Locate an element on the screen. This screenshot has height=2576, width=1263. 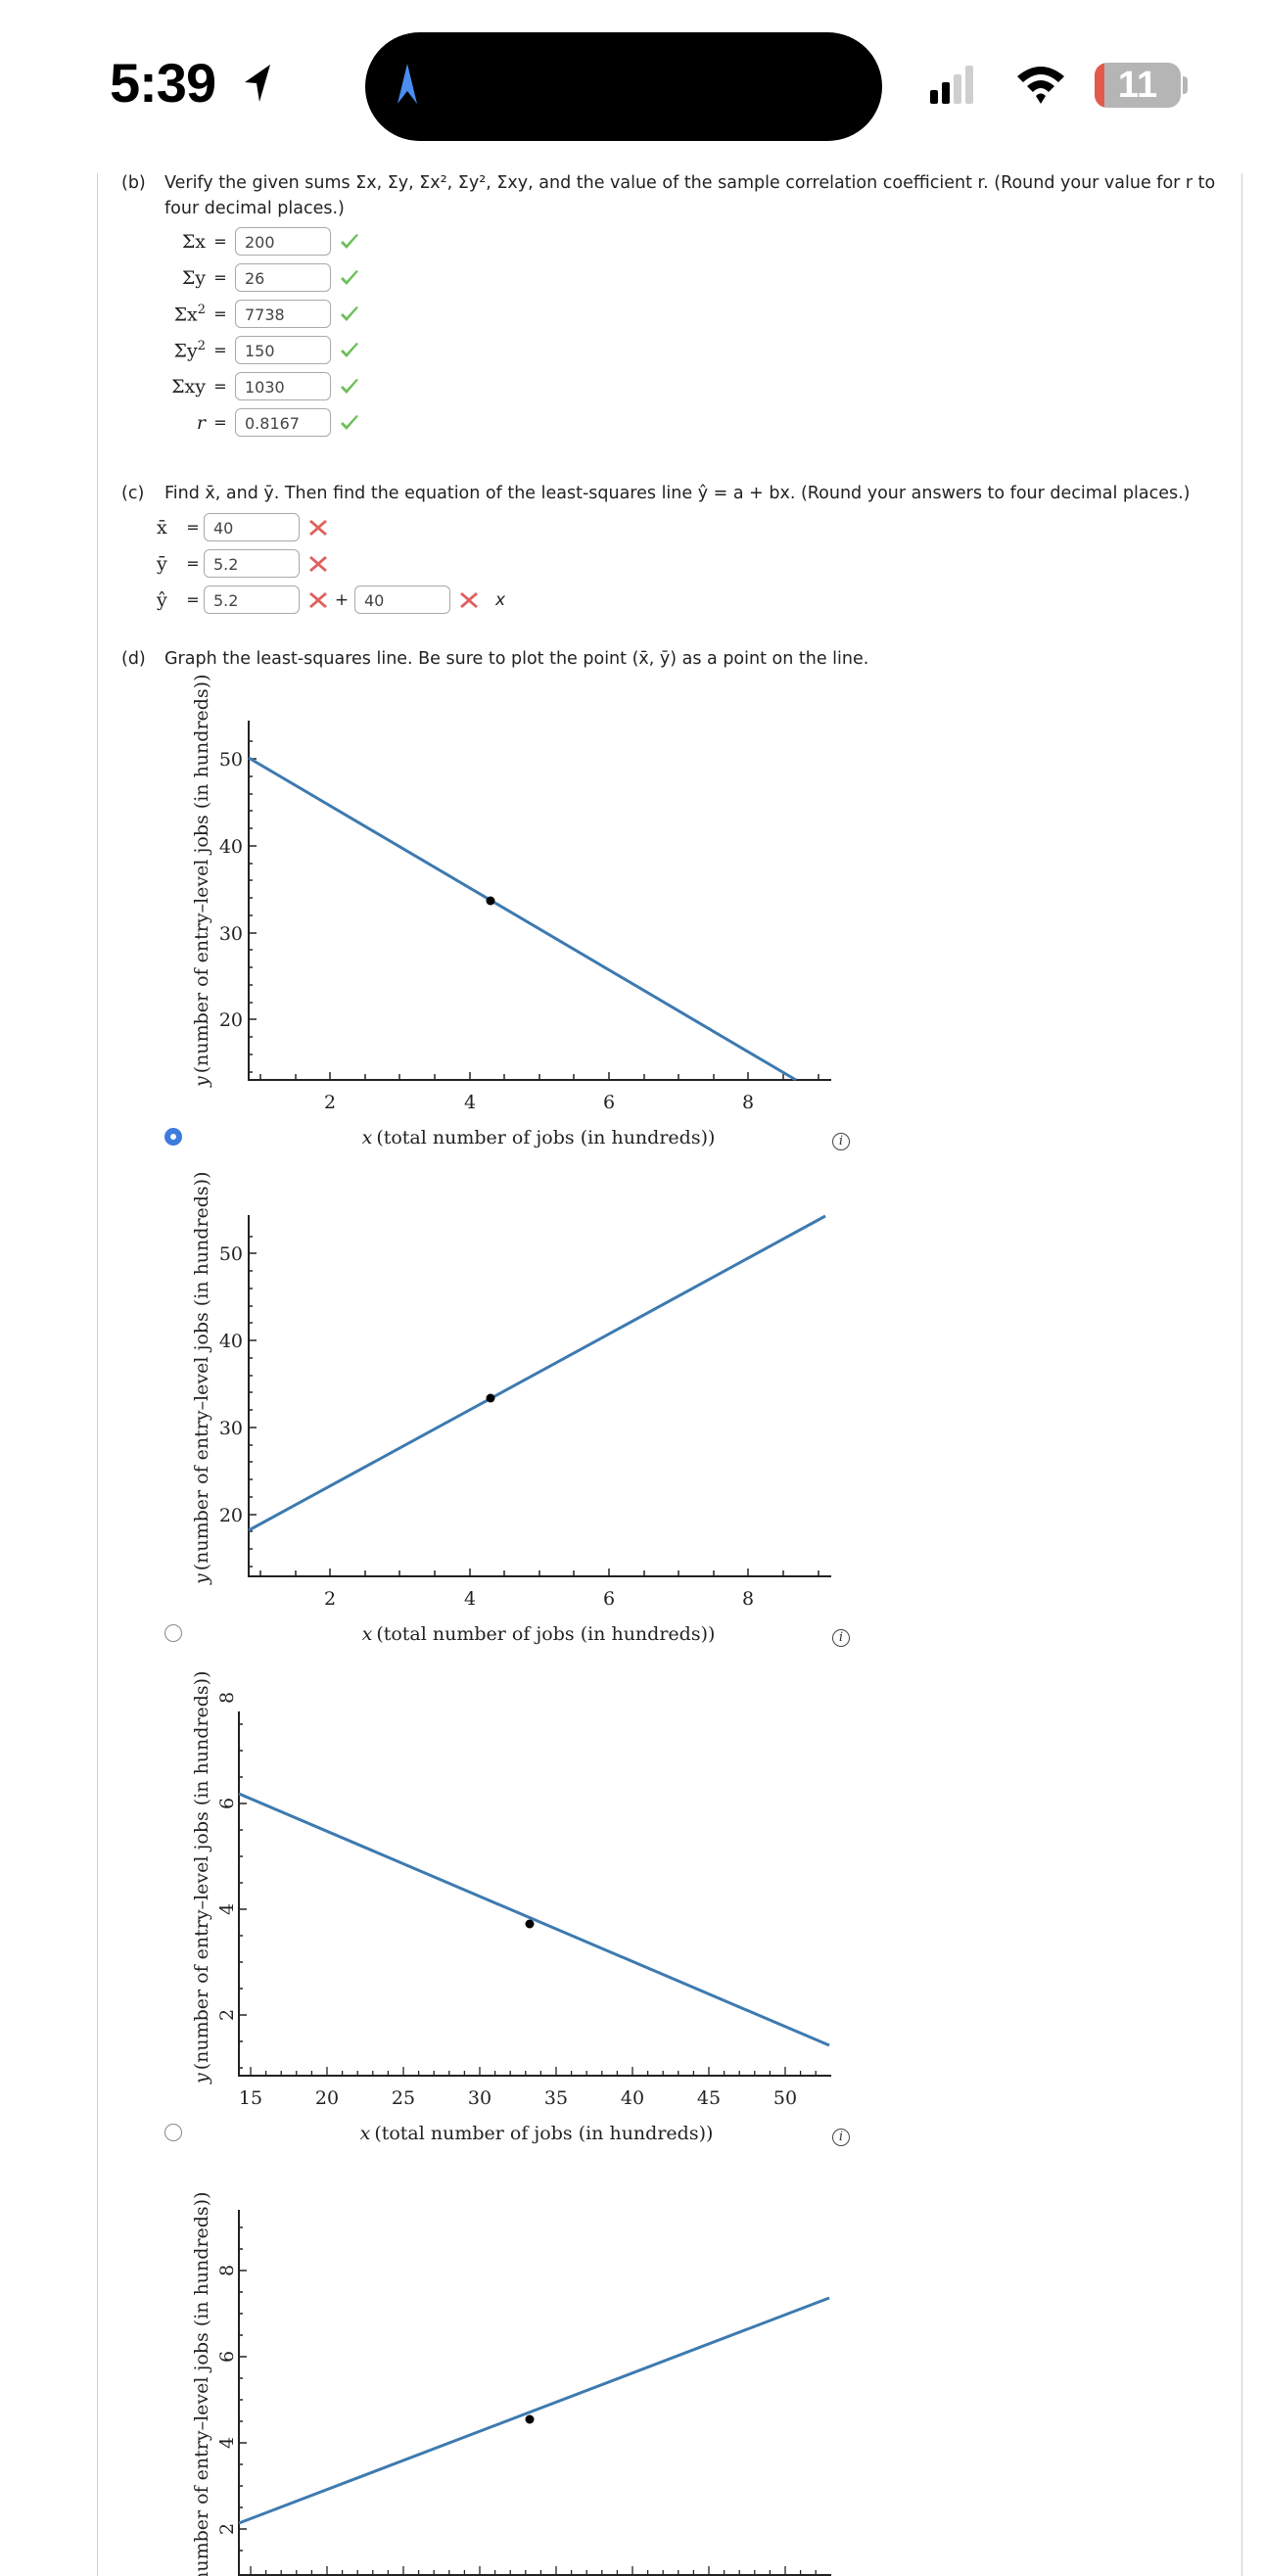
part-b-label: (b) is located at coordinates (133, 183).